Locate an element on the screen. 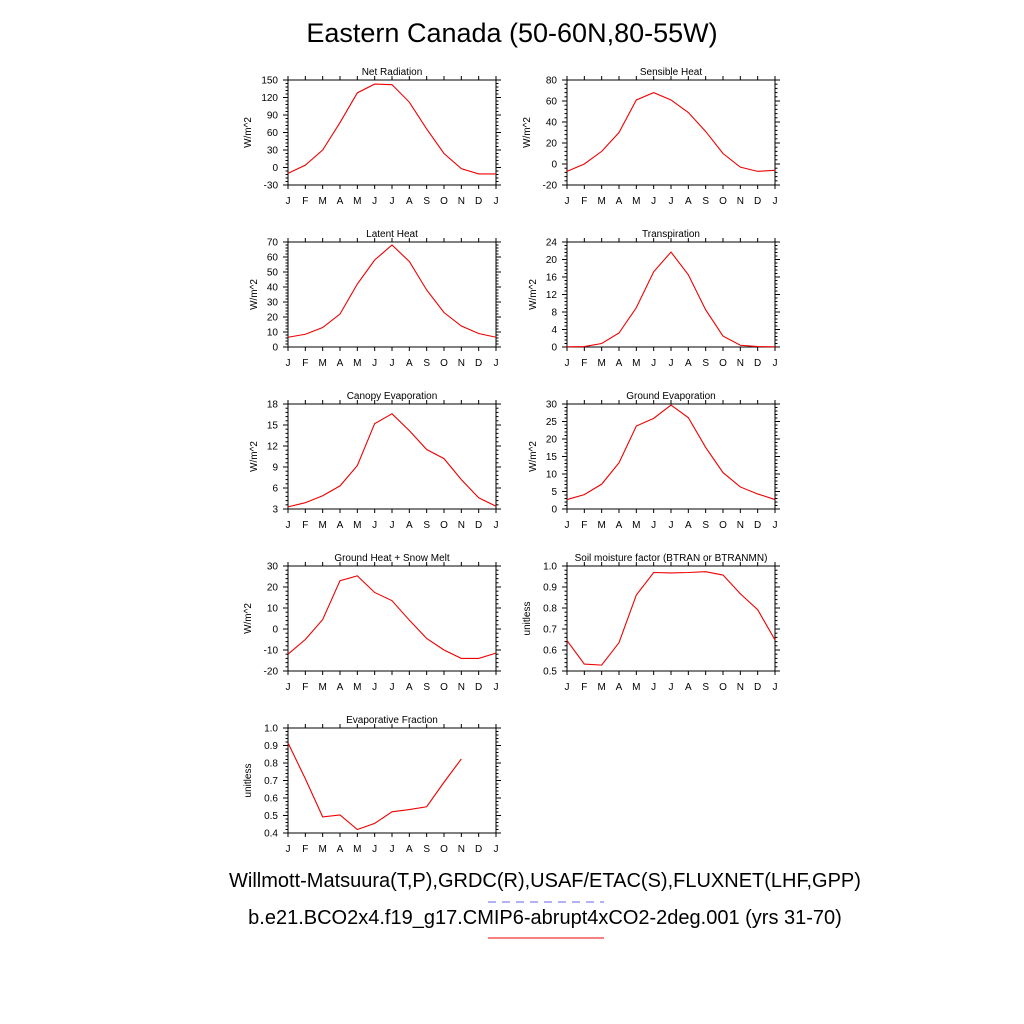  y-tick-label: 20 is located at coordinates (552, 440).